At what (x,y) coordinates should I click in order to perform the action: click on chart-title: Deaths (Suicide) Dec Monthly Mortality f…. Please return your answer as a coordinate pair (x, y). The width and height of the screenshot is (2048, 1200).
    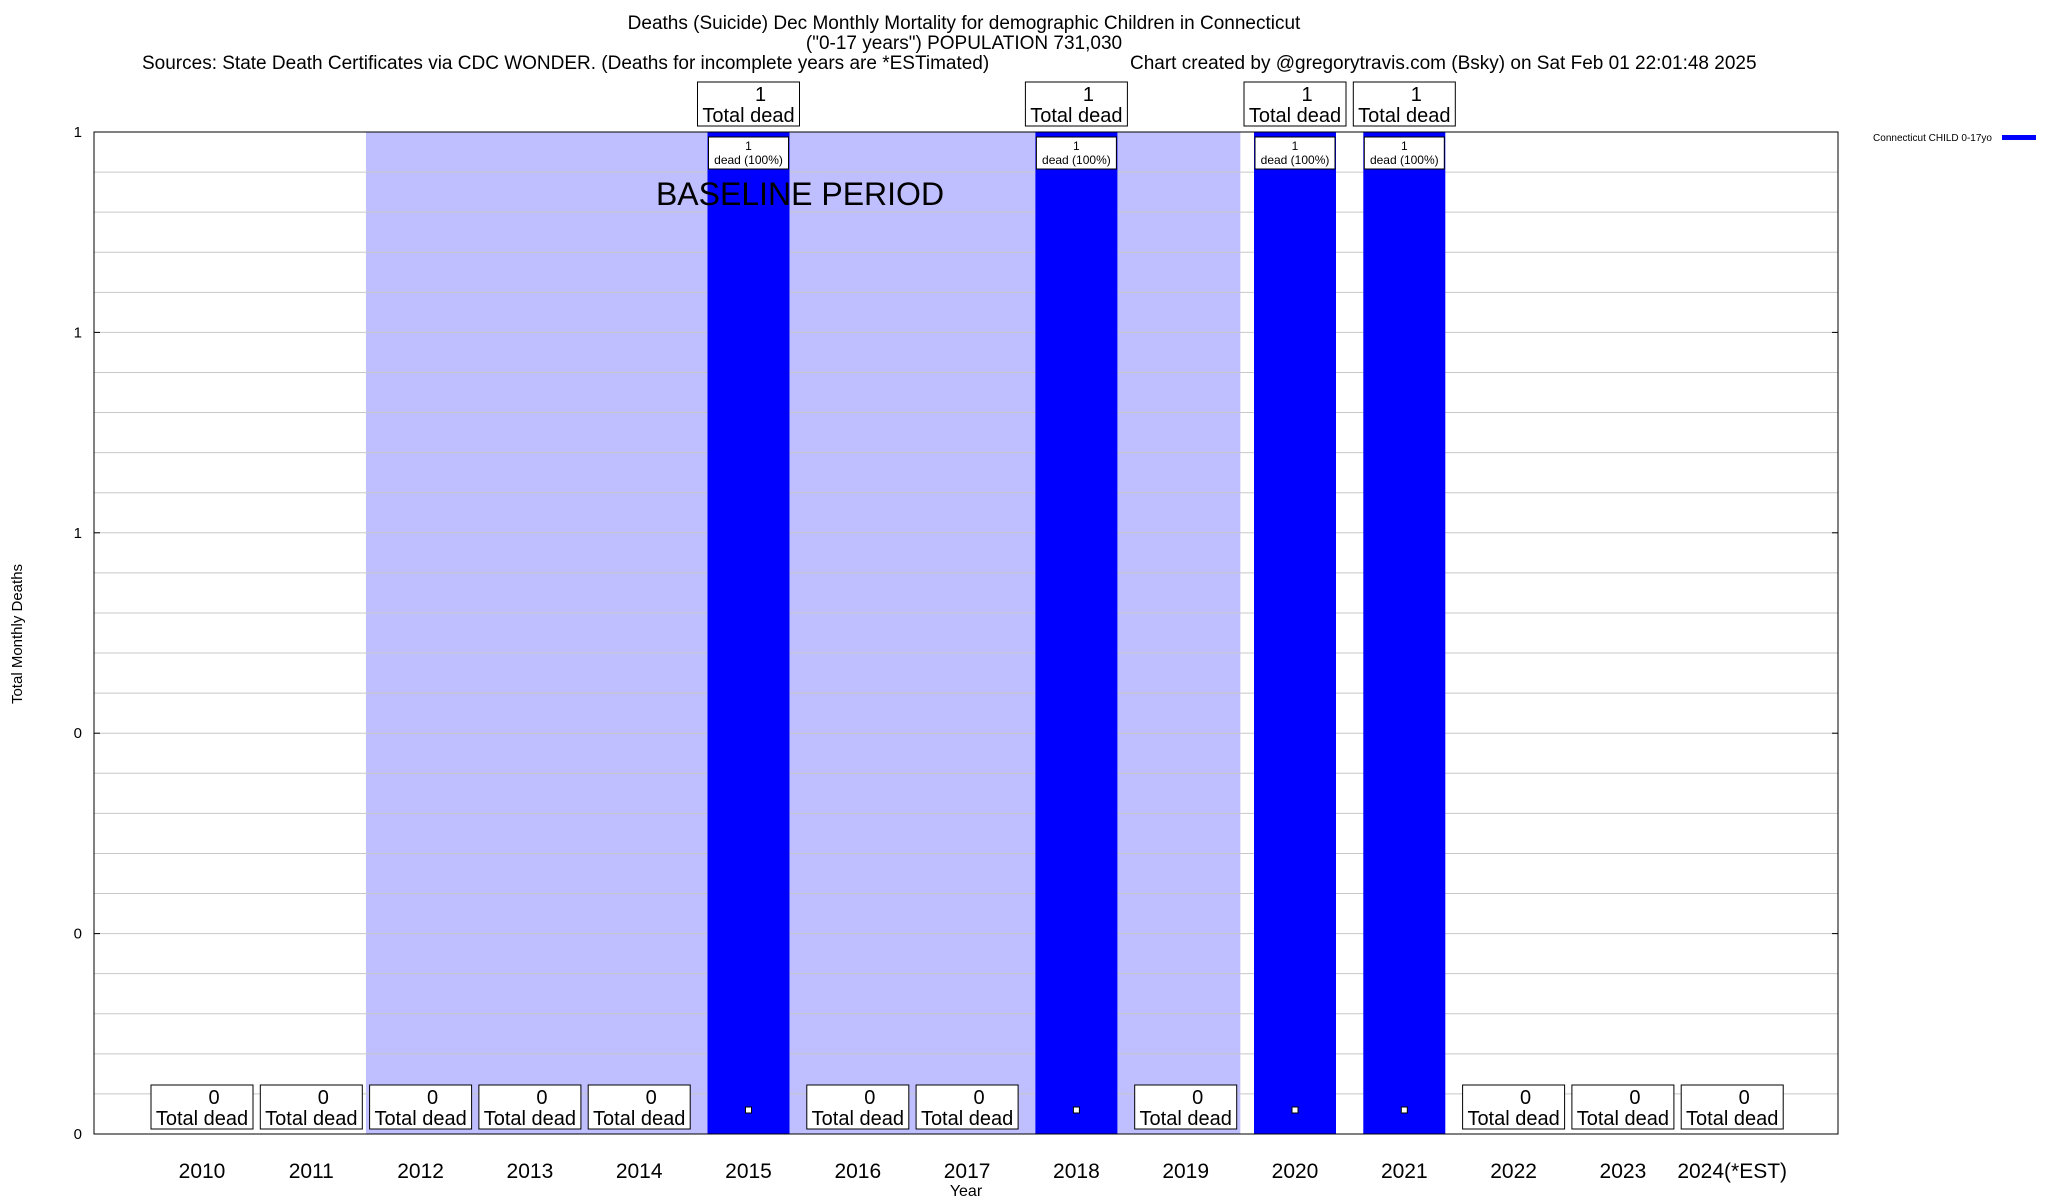
    Looking at the image, I should click on (964, 23).